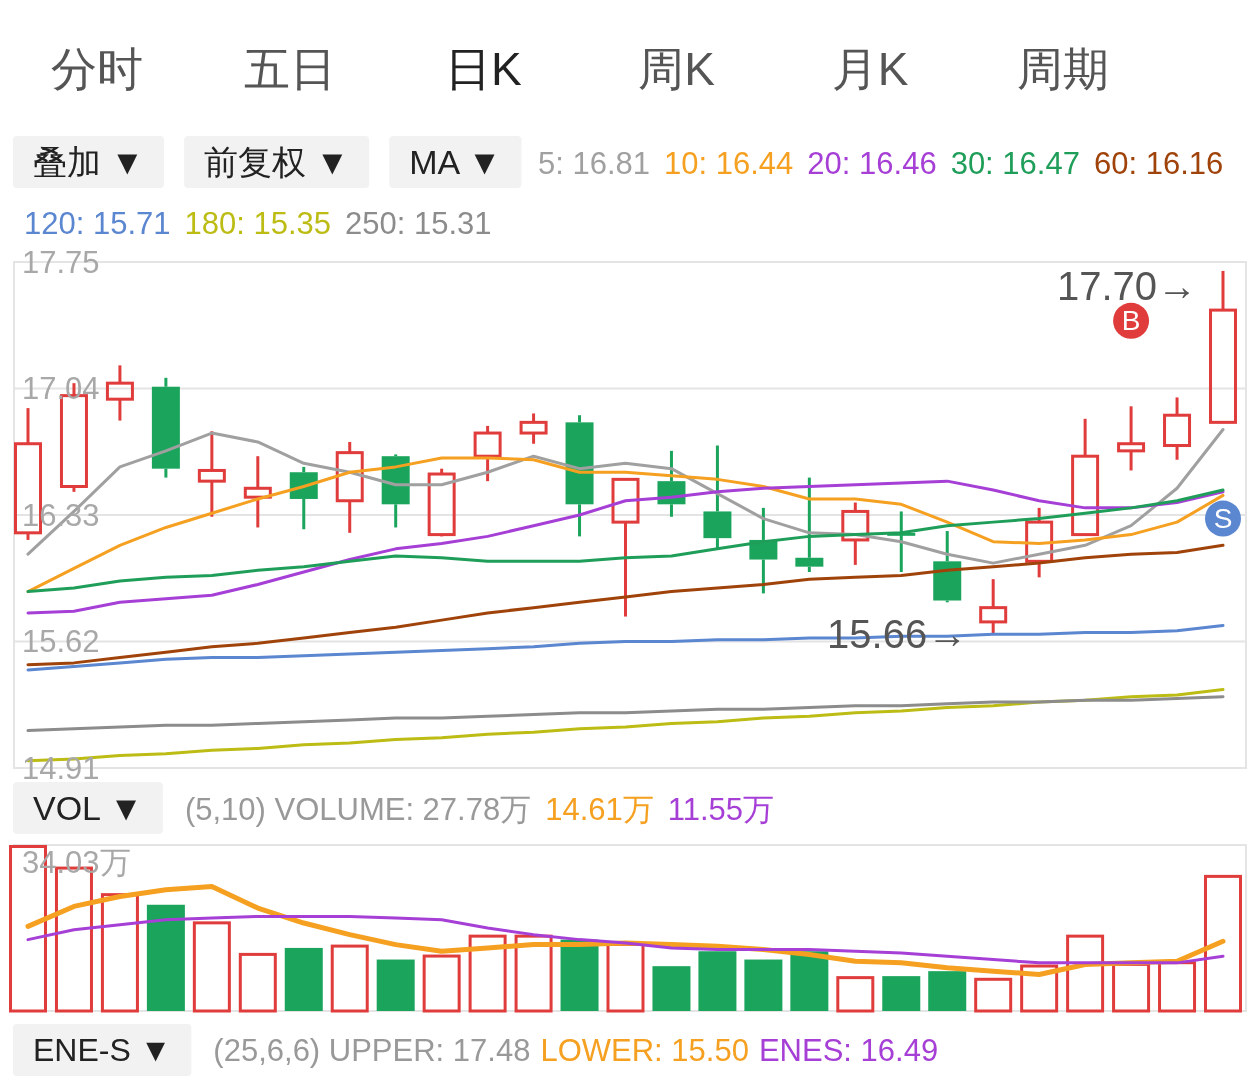 The image size is (1260, 1078). What do you see at coordinates (61, 641) in the screenshot?
I see `y-tick-label: 15.62` at bounding box center [61, 641].